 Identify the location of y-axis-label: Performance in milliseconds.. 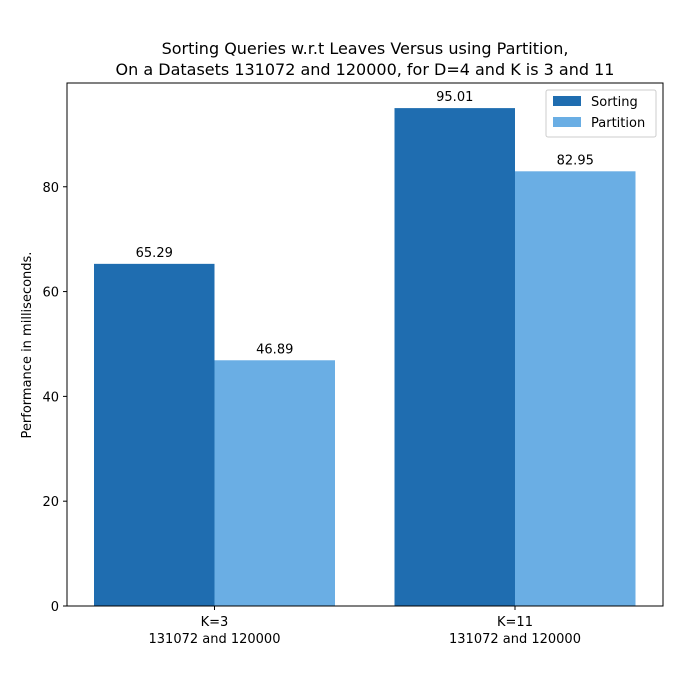
(27, 345).